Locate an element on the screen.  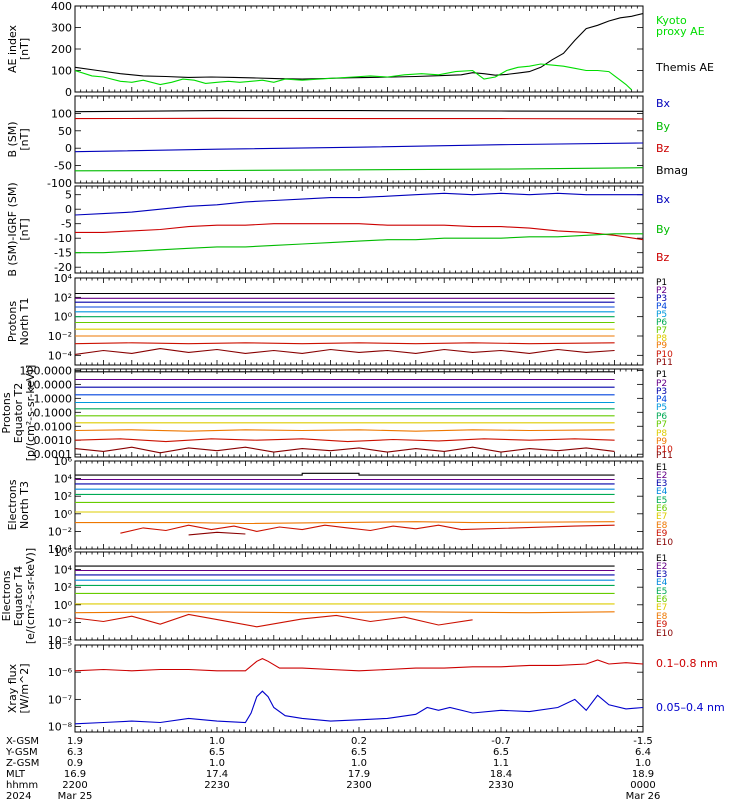
legend-item-line: E3 is located at coordinates (661, 575).